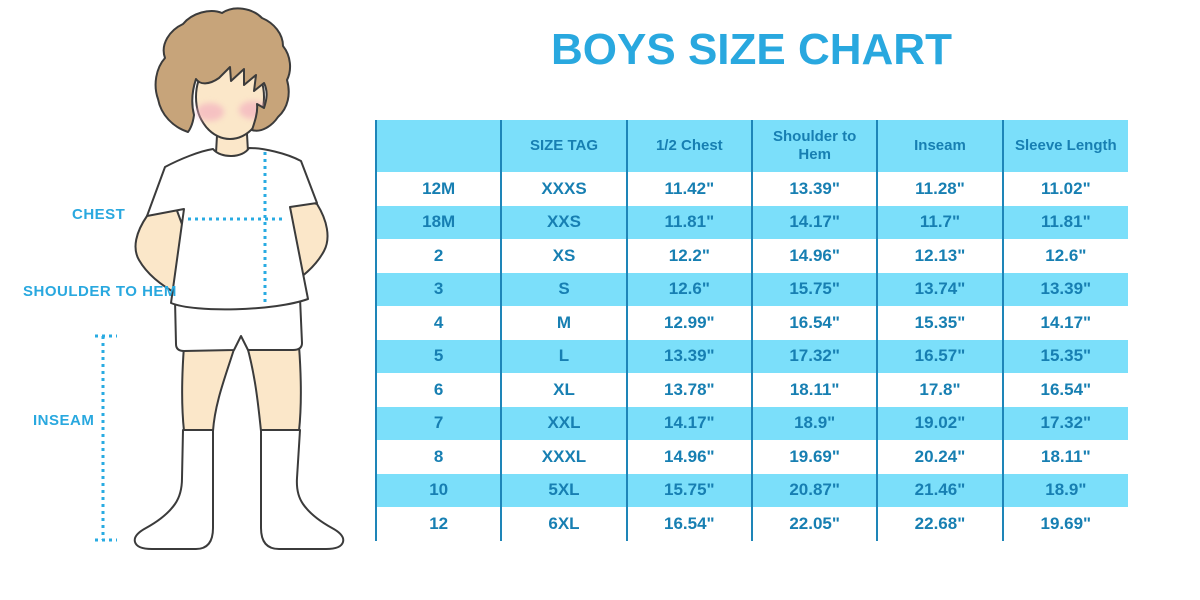 Image resolution: width=1200 pixels, height=600 pixels. Describe the element at coordinates (64, 420) in the screenshot. I see `inseam-label: INSEAM` at that location.